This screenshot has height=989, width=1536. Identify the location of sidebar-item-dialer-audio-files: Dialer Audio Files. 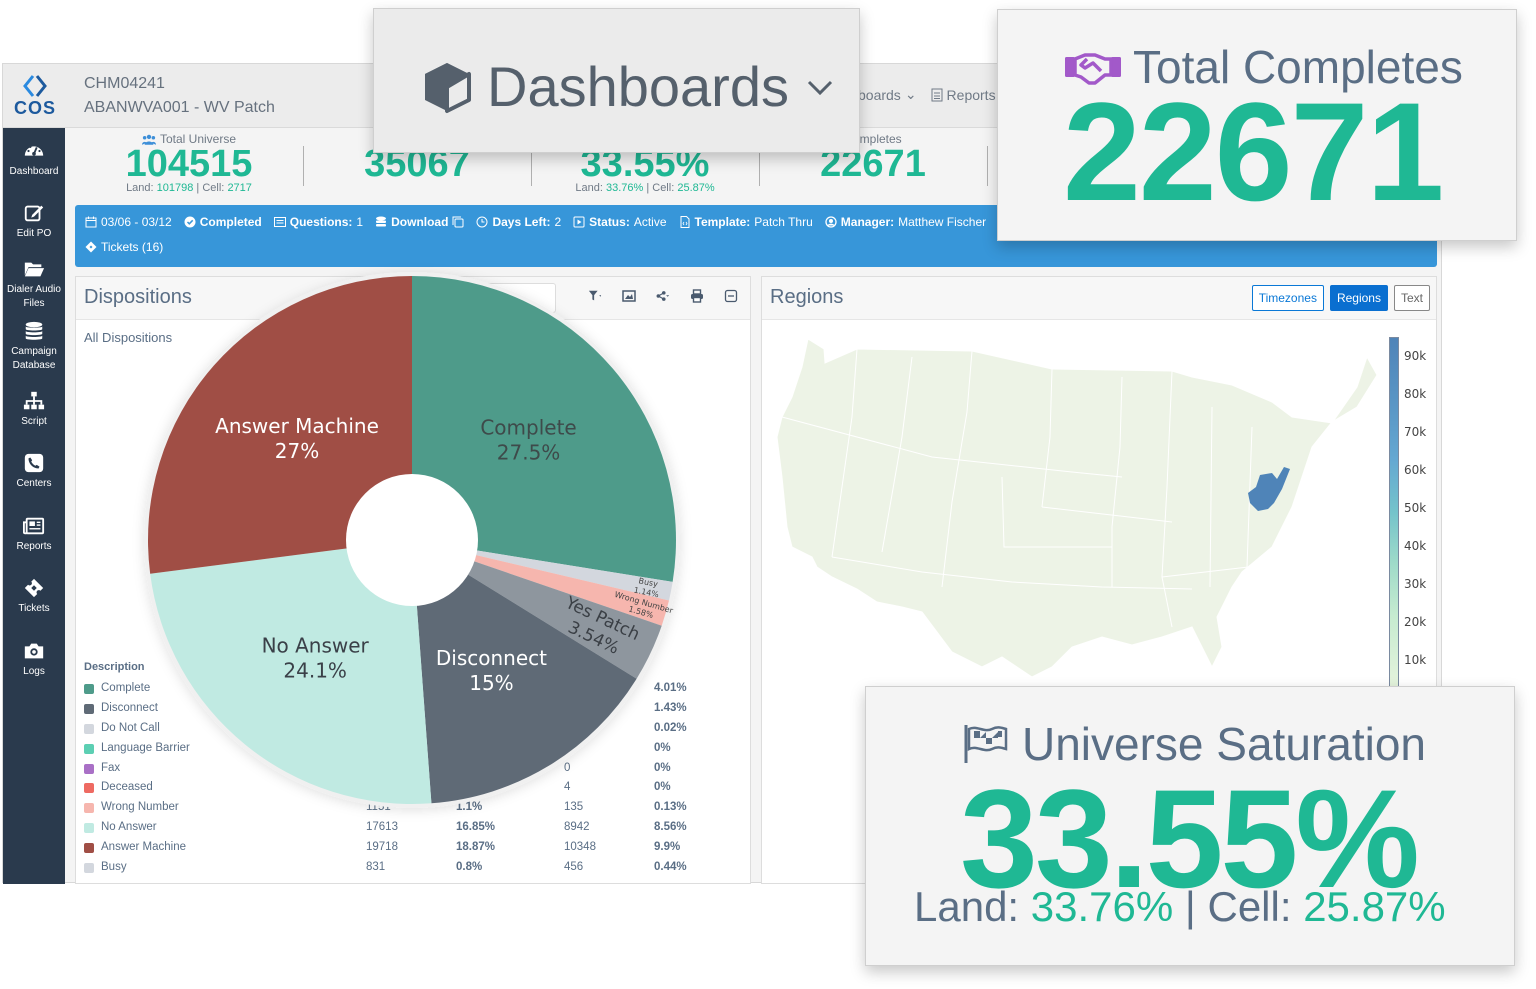
(34, 284).